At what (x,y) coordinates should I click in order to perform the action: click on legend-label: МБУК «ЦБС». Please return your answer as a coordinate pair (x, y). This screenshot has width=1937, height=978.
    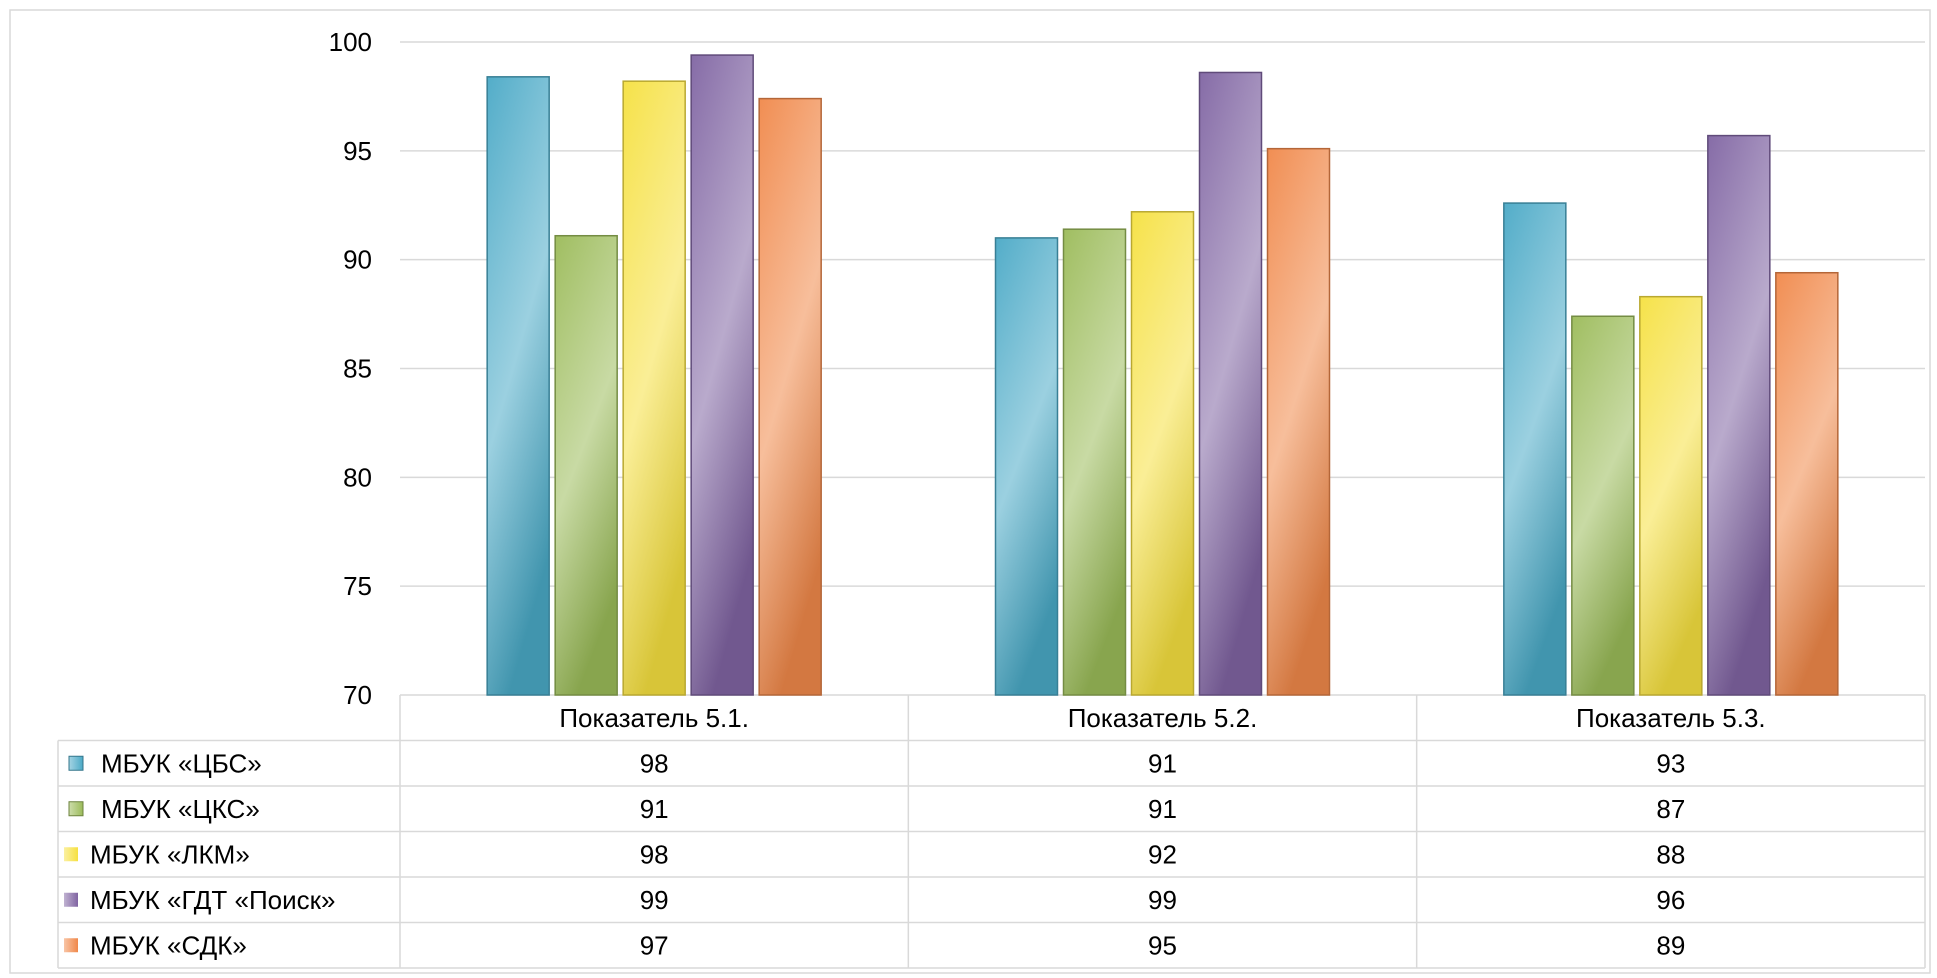
    Looking at the image, I should click on (181, 763).